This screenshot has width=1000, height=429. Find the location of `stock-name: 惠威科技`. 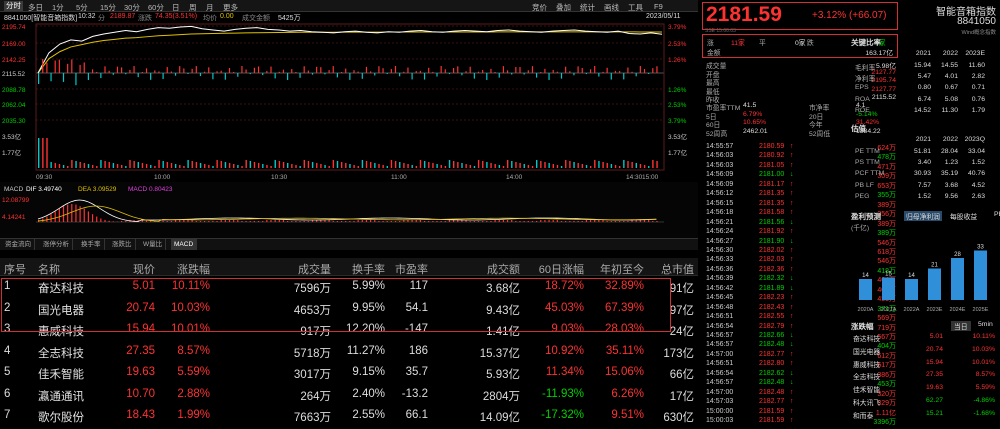

stock-name: 惠威科技 is located at coordinates (61, 332).